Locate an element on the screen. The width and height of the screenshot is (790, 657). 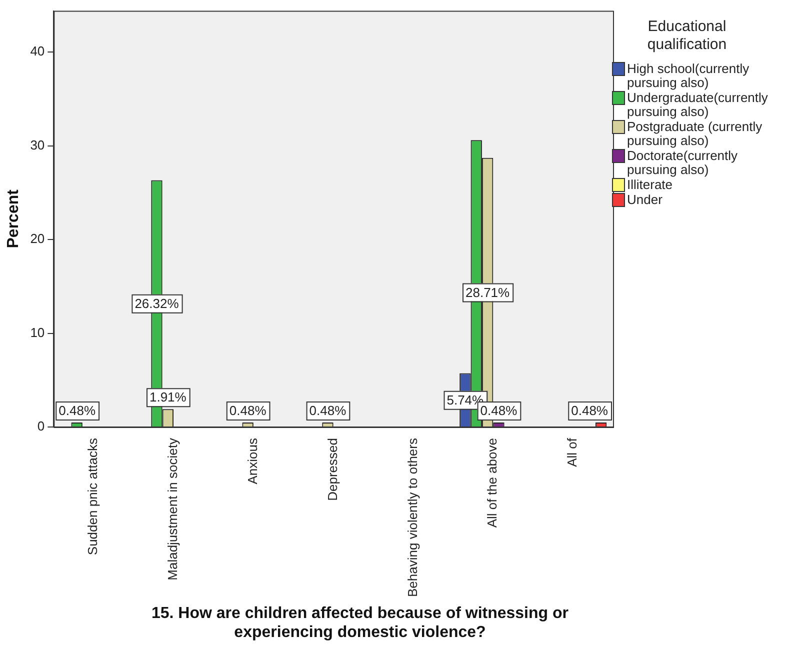
x-tick-label: All of is located at coordinates (572, 452).